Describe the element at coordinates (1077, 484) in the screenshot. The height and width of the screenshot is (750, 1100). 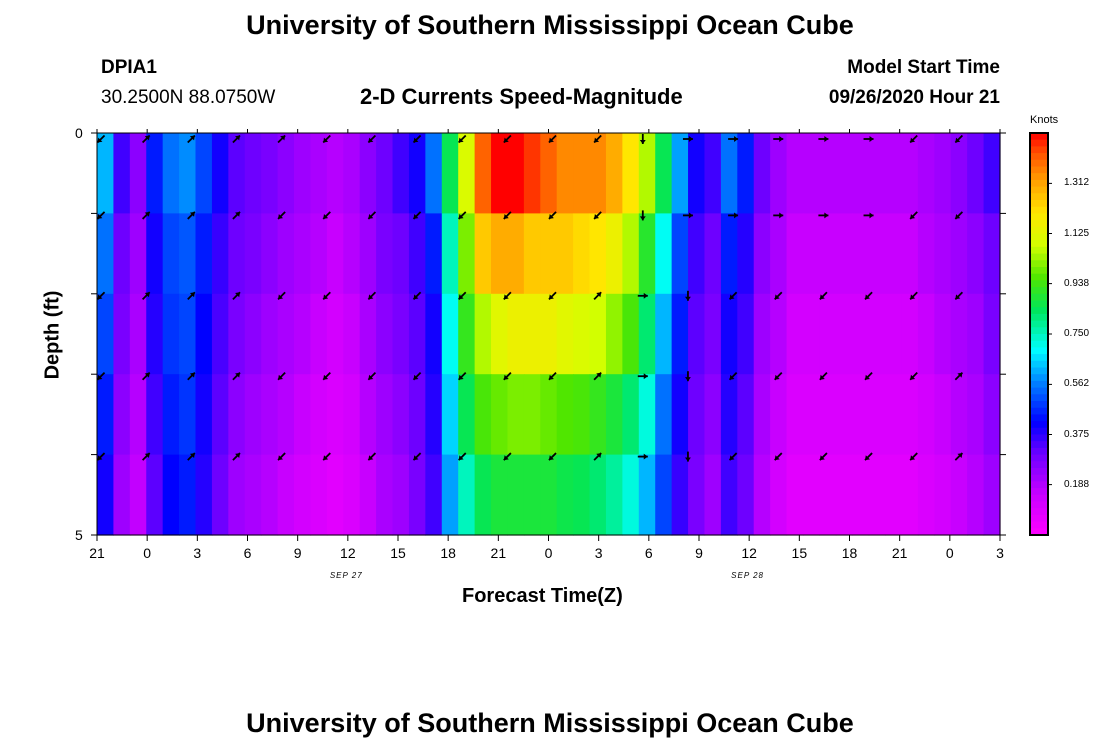
I see `colorbar-tick-label: 0.188` at that location.